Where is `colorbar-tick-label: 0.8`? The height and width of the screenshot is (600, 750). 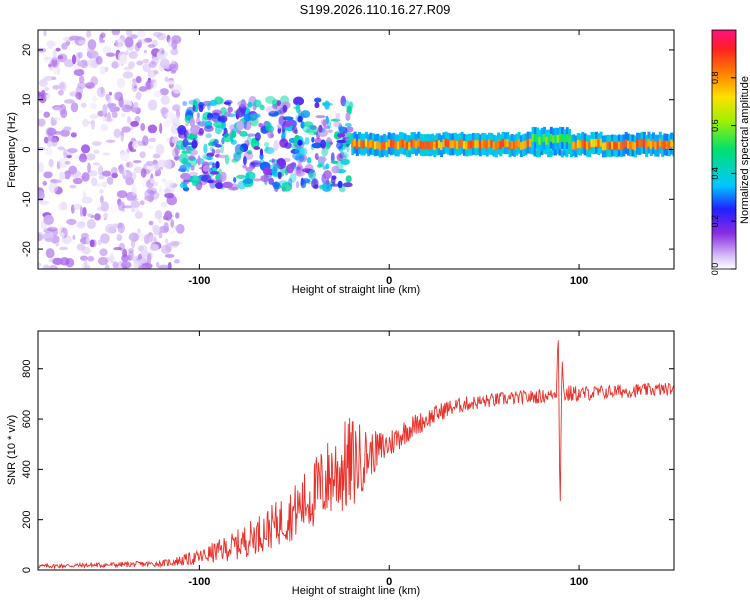
colorbar-tick-label: 0.8 is located at coordinates (715, 78).